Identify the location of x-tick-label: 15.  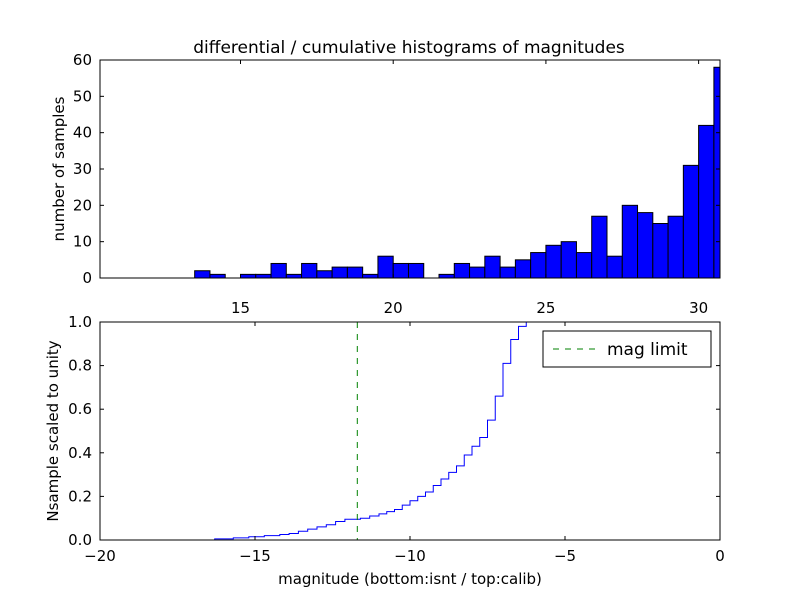
(240, 308).